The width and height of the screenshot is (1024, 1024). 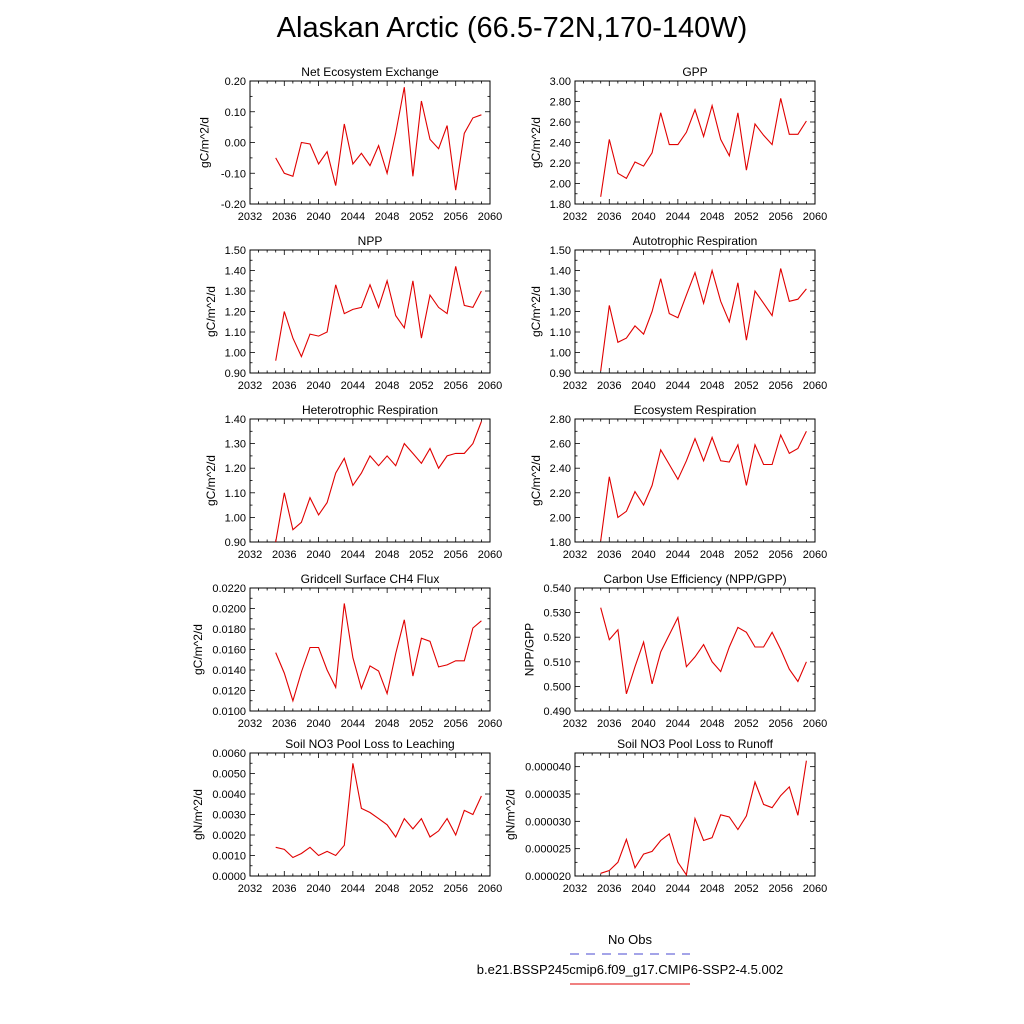 What do you see at coordinates (511, 814) in the screenshot?
I see `y-axis-label: gN/m^2/d` at bounding box center [511, 814].